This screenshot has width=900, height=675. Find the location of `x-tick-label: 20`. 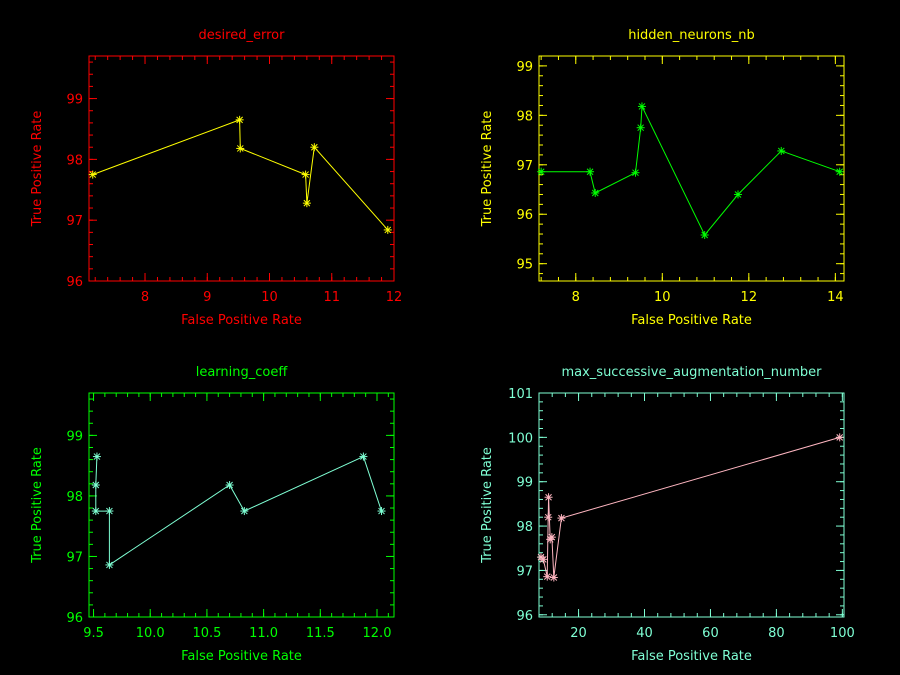

x-tick-label: 20 is located at coordinates (578, 633).